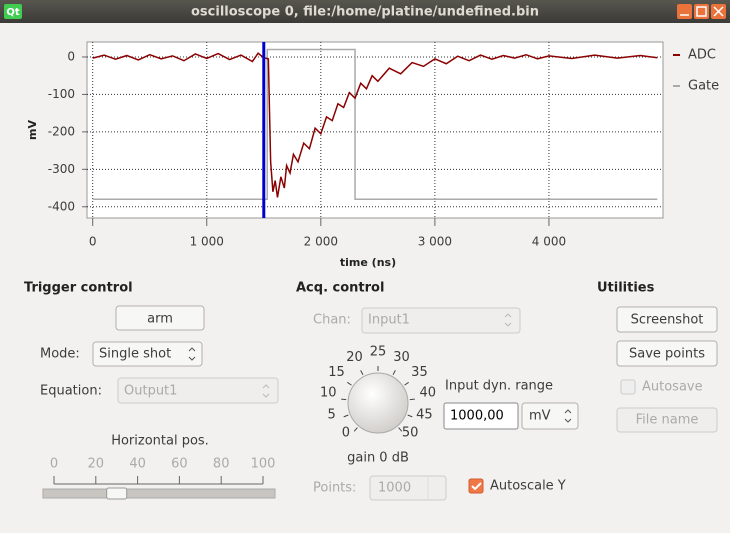 The image size is (730, 537). Describe the element at coordinates (93, 242) in the screenshot. I see `x-tick-label: 0` at that location.